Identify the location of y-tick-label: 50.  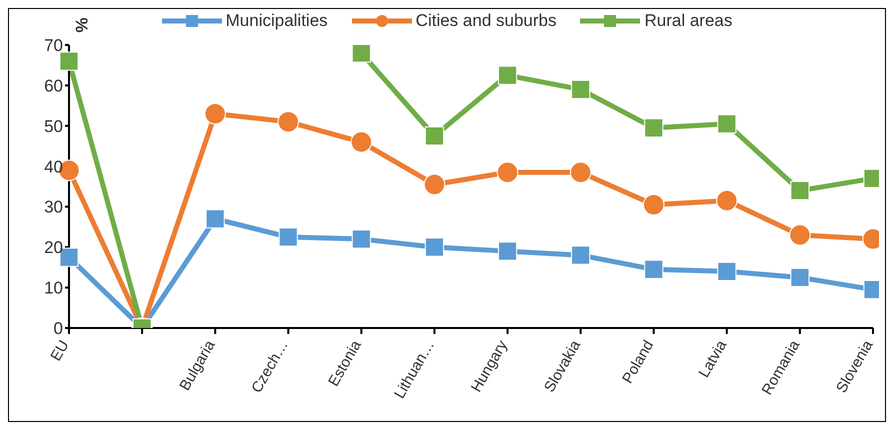
(53, 126).